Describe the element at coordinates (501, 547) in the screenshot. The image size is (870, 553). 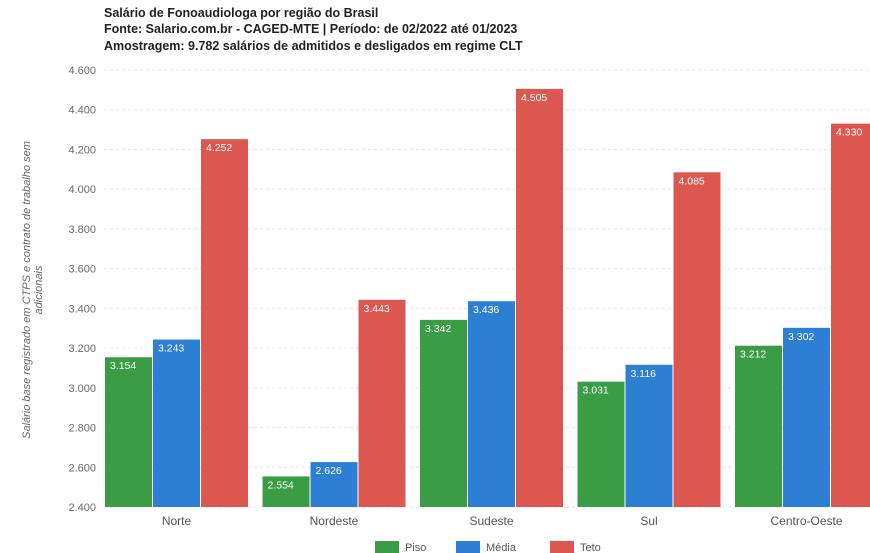
I see `legend-label: Média` at that location.